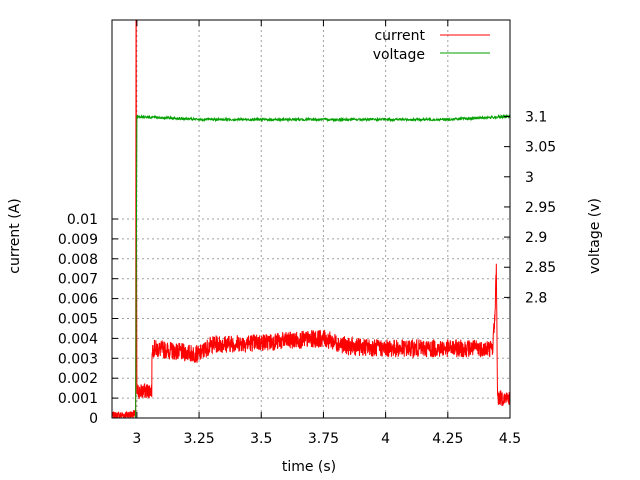 Image resolution: width=640 pixels, height=480 pixels. What do you see at coordinates (78, 359) in the screenshot?
I see `y-tick-label: 0.003` at bounding box center [78, 359].